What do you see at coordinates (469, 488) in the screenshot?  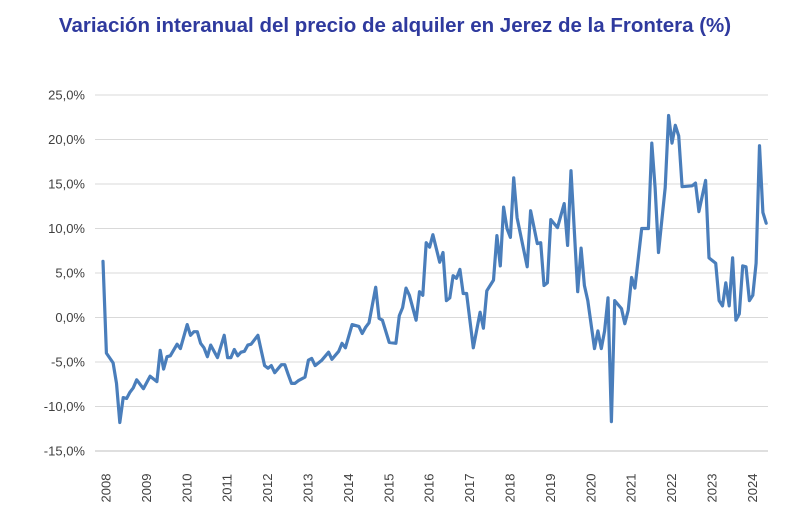 I see `x-tick-label: 2017` at bounding box center [469, 488].